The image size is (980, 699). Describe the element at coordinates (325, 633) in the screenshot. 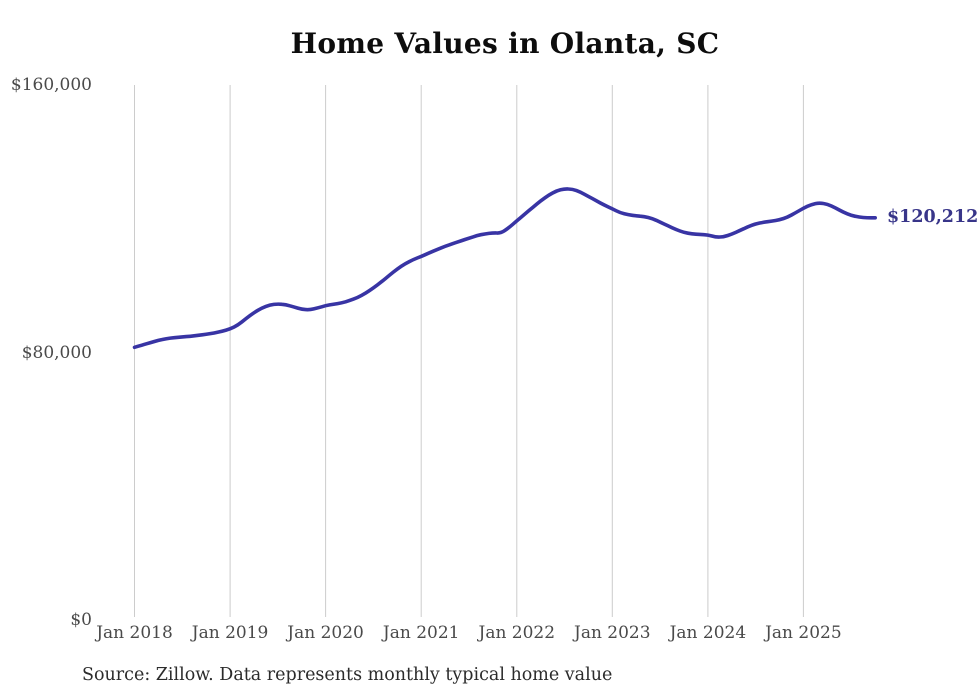

I see `x-tick-label-jan-2020: Jan 2020` at that location.